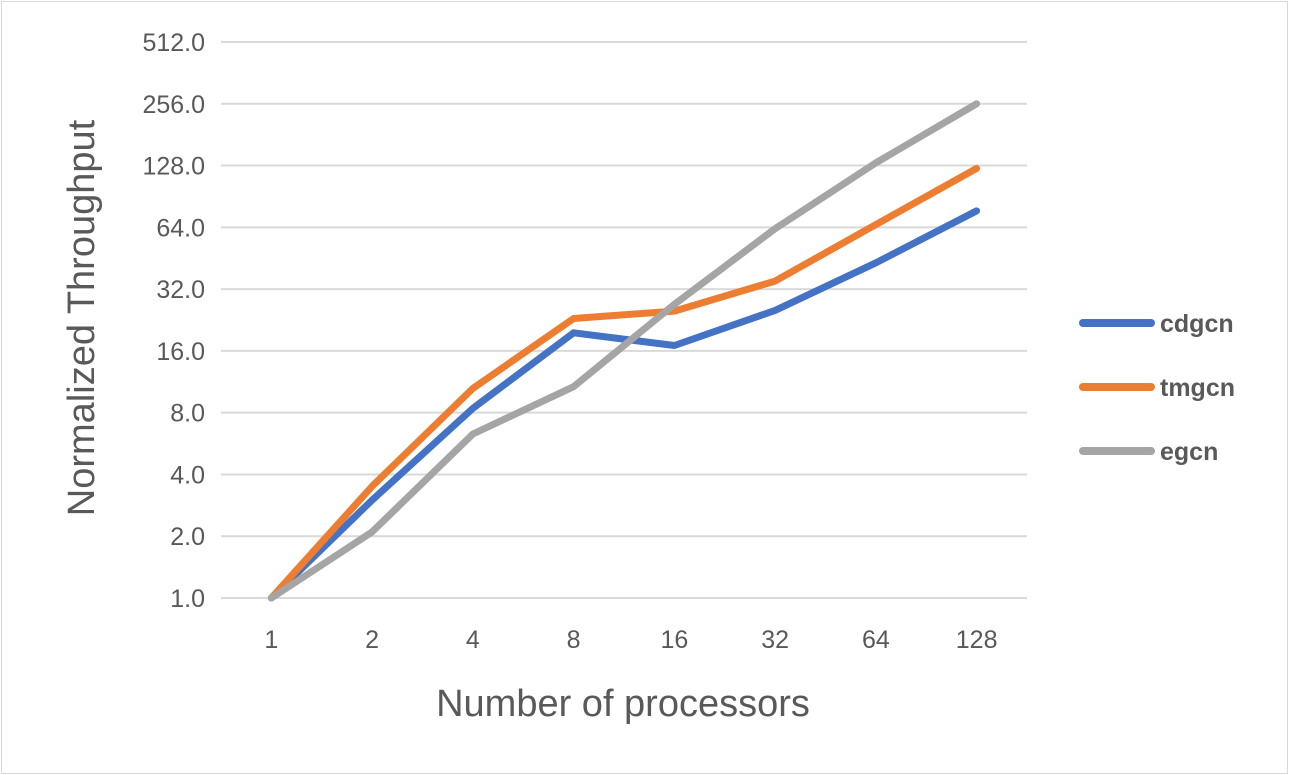  Describe the element at coordinates (473, 640) in the screenshot. I see `x-tick-label: 4` at that location.